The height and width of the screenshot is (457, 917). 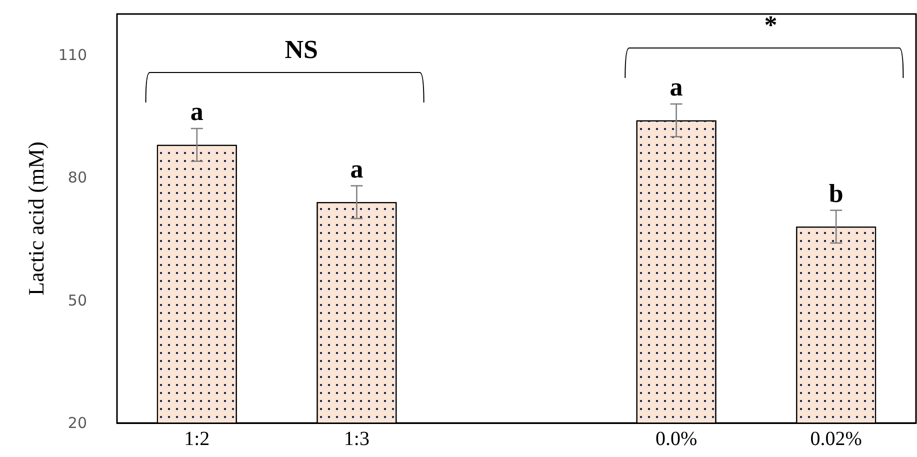 I want to click on x-tick-label: 1:3, so click(x=357, y=439).